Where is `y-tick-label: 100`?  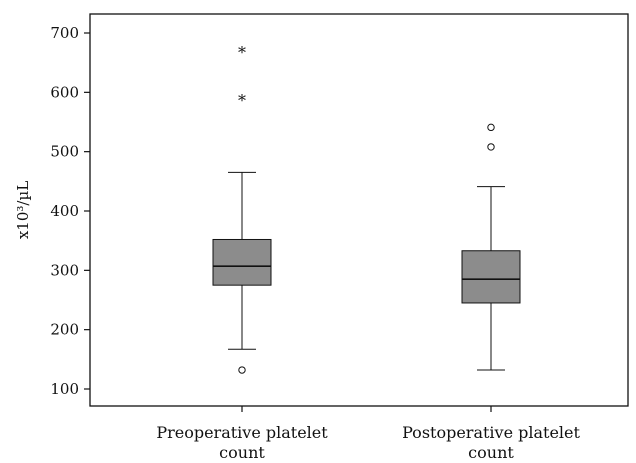 y-tick-label: 100 is located at coordinates (64, 389).